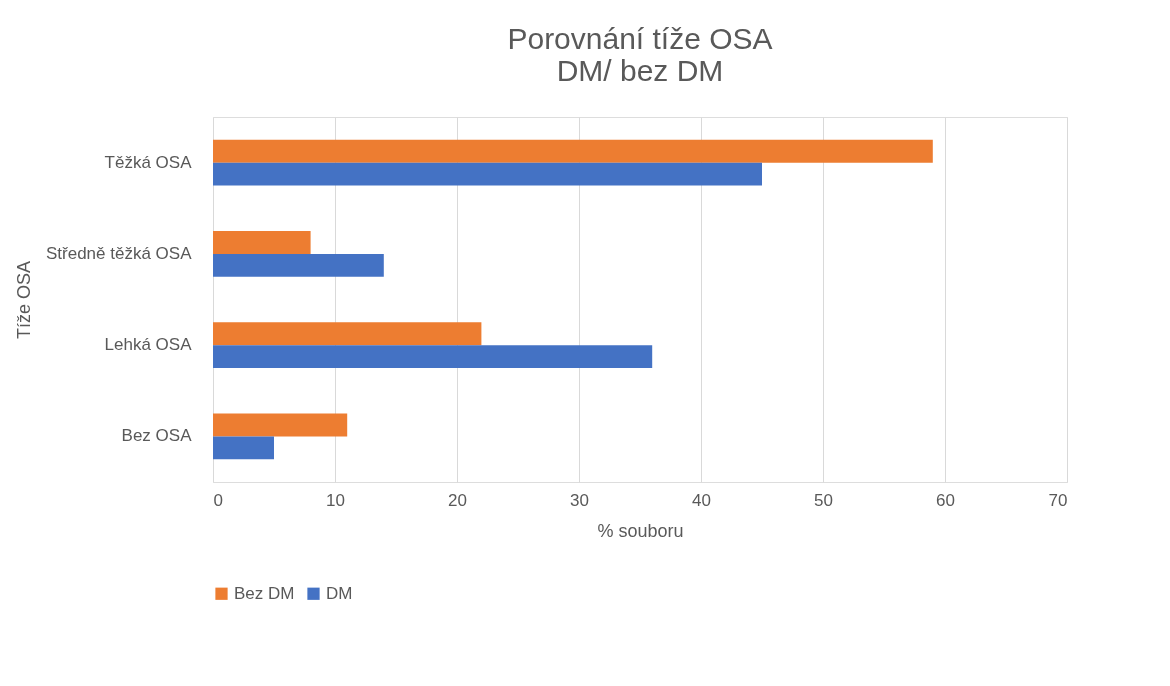 The width and height of the screenshot is (1170, 686). Describe the element at coordinates (579, 500) in the screenshot. I see `x-tick-label: 30` at that location.